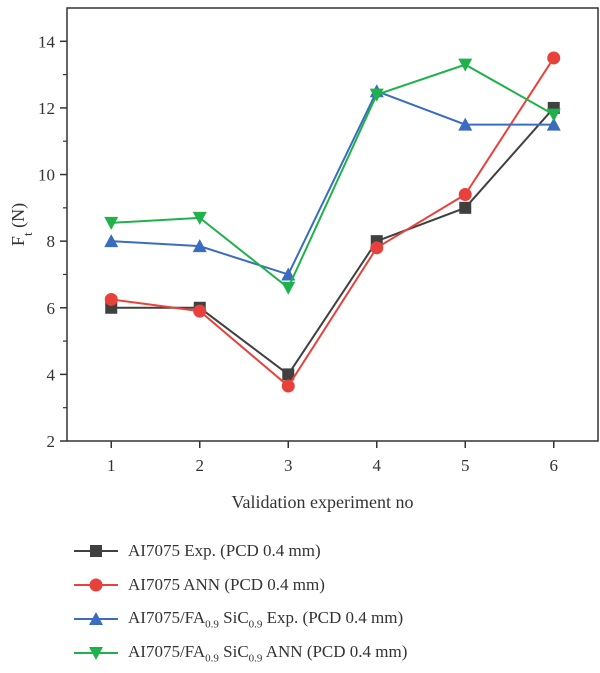  What do you see at coordinates (46, 175) in the screenshot?
I see `y-tick-label: 10` at bounding box center [46, 175].